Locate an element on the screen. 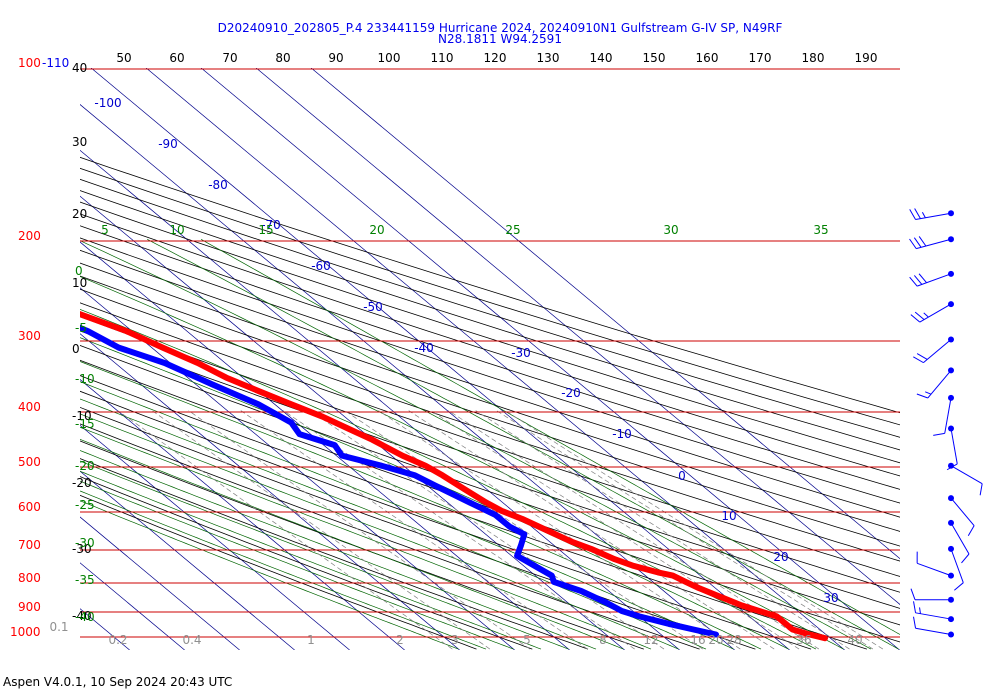  pressure-tick-label: 1000 is located at coordinates (25, 632).